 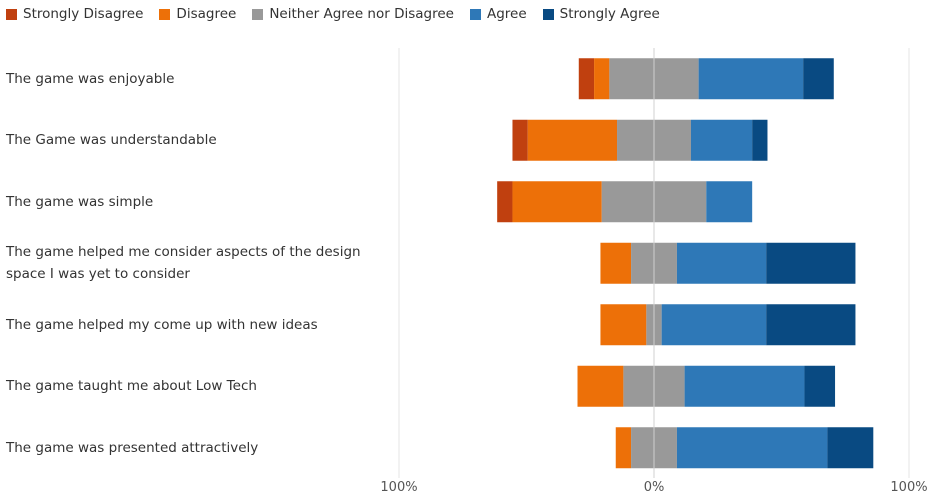 I want to click on question-label: The Game was understandable, so click(x=196, y=140).